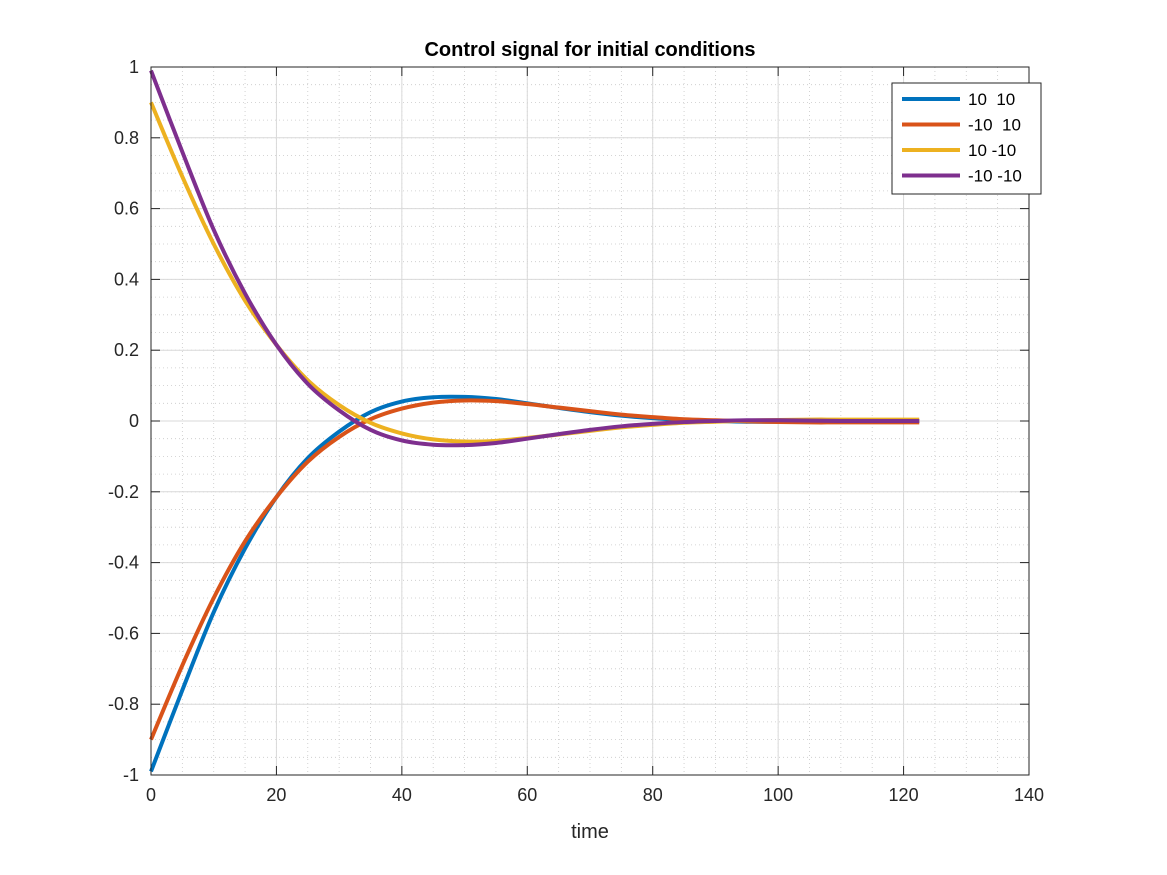  Describe the element at coordinates (131, 775) in the screenshot. I see `y-tick-label: -1` at that location.